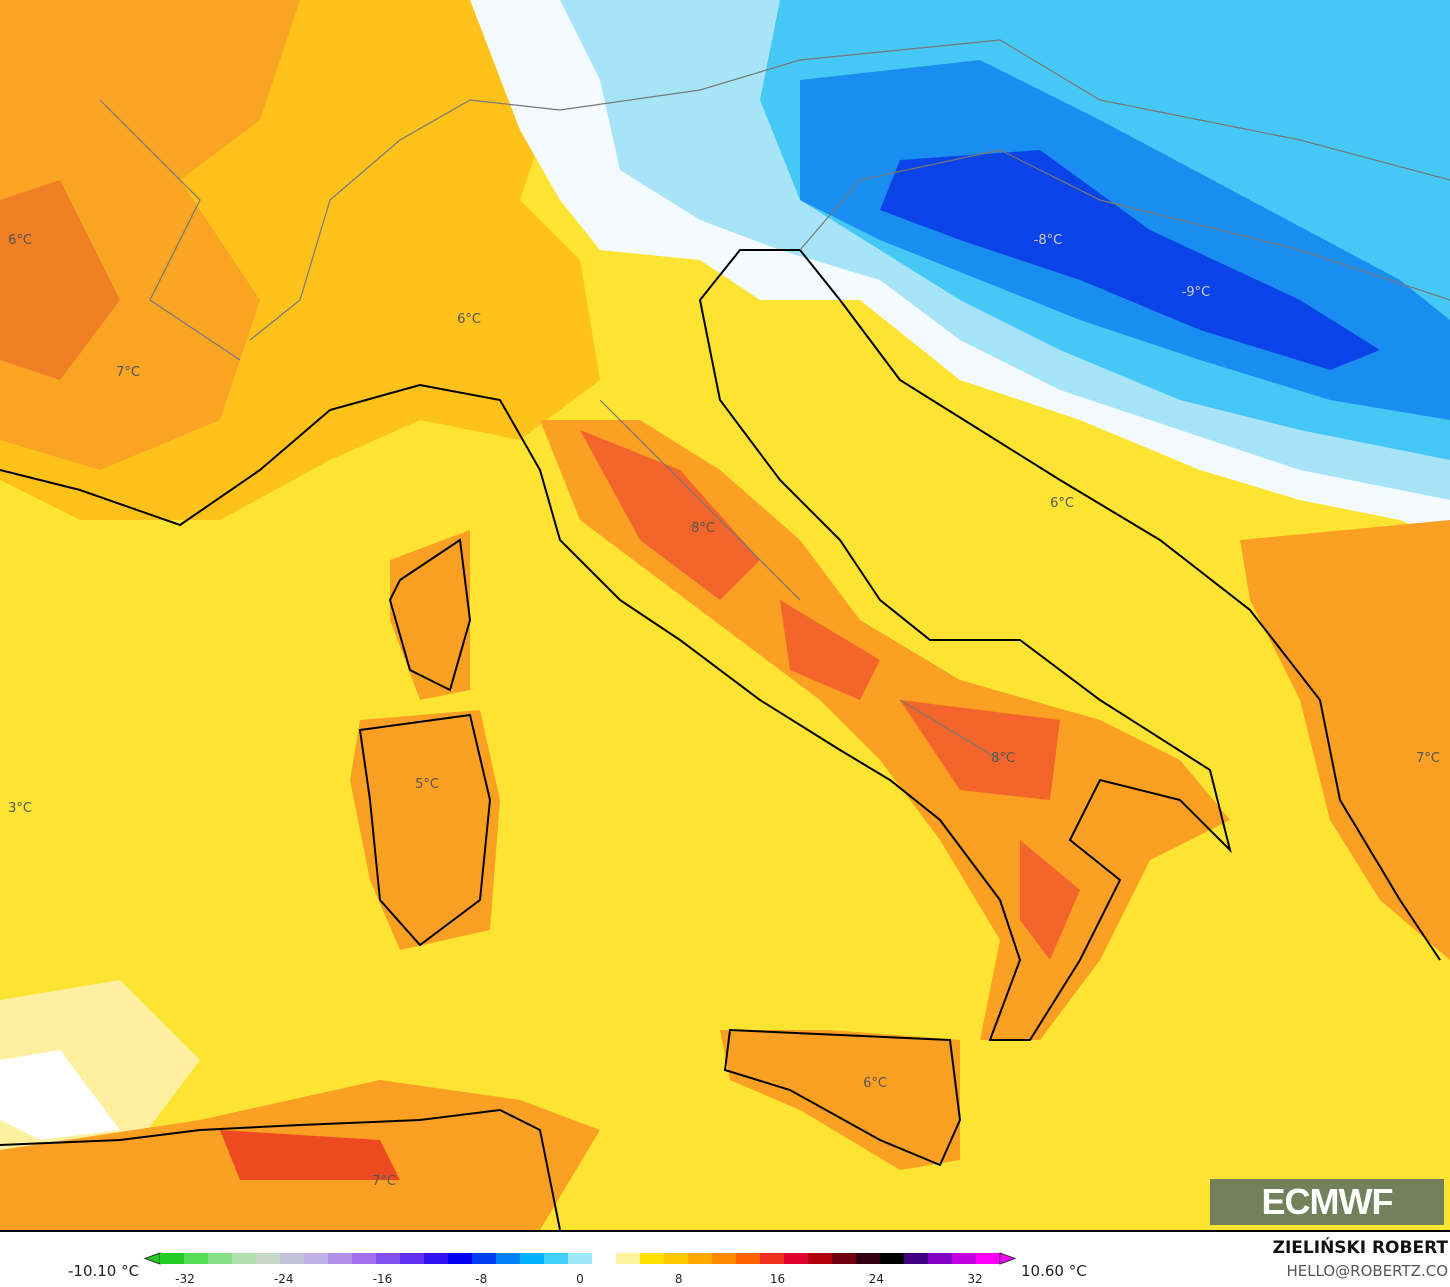 The width and height of the screenshot is (1450, 1287). What do you see at coordinates (283, 1279) in the screenshot?
I see `colorbar-tick: -24` at bounding box center [283, 1279].